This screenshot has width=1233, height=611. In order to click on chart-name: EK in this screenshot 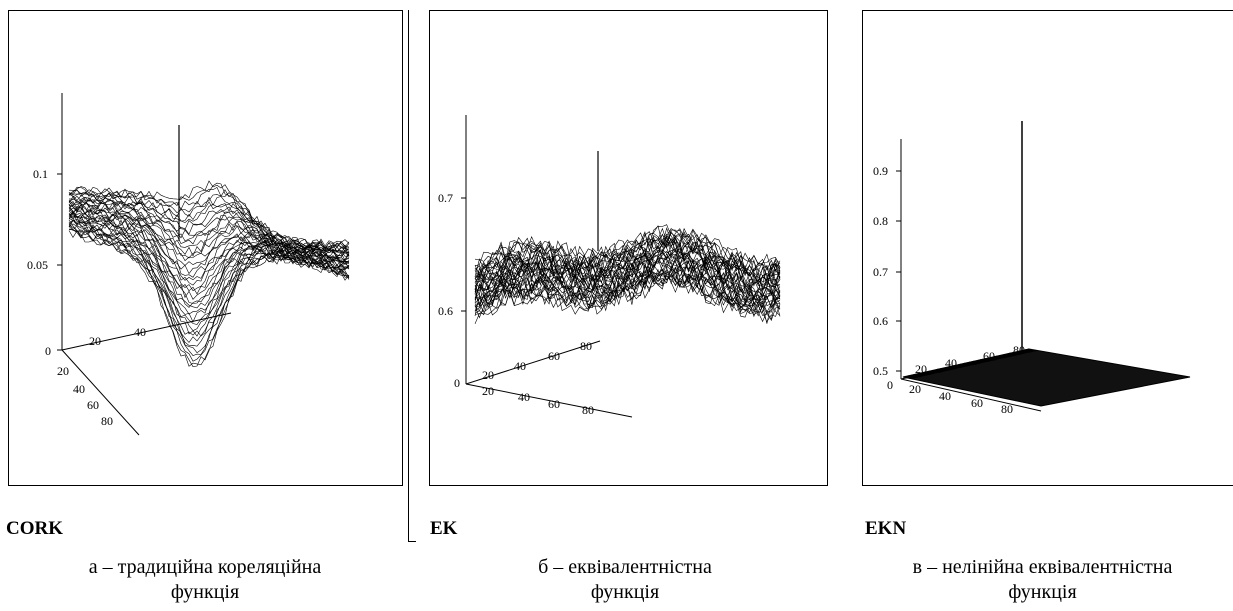, I will do `click(444, 528)`.